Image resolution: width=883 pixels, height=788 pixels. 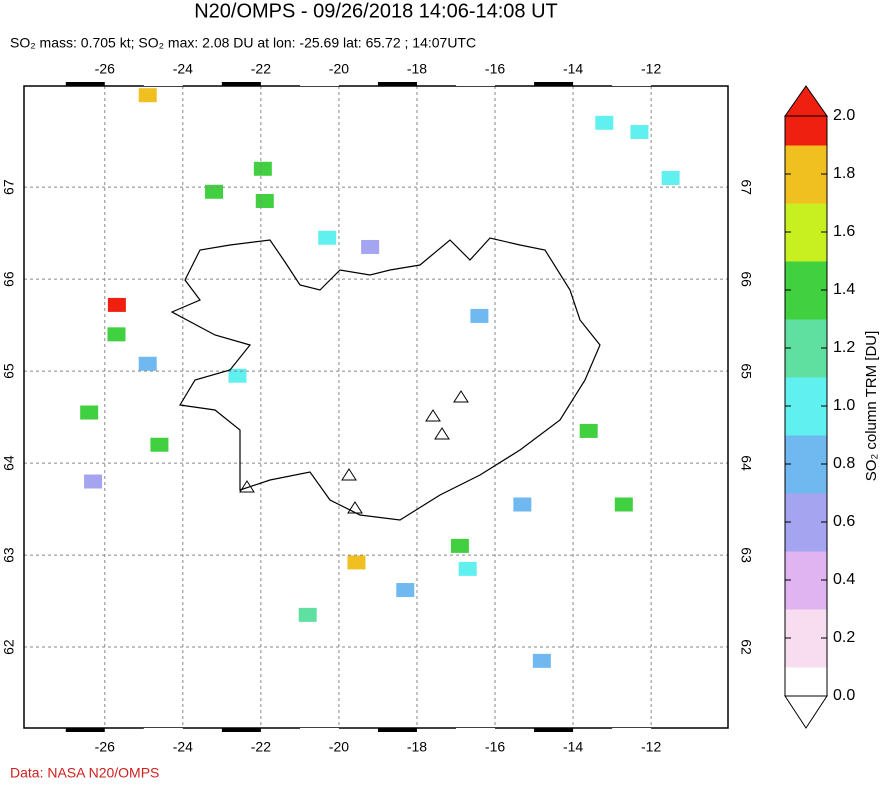 What do you see at coordinates (806, 712) in the screenshot?
I see `colorbar-extend` at bounding box center [806, 712].